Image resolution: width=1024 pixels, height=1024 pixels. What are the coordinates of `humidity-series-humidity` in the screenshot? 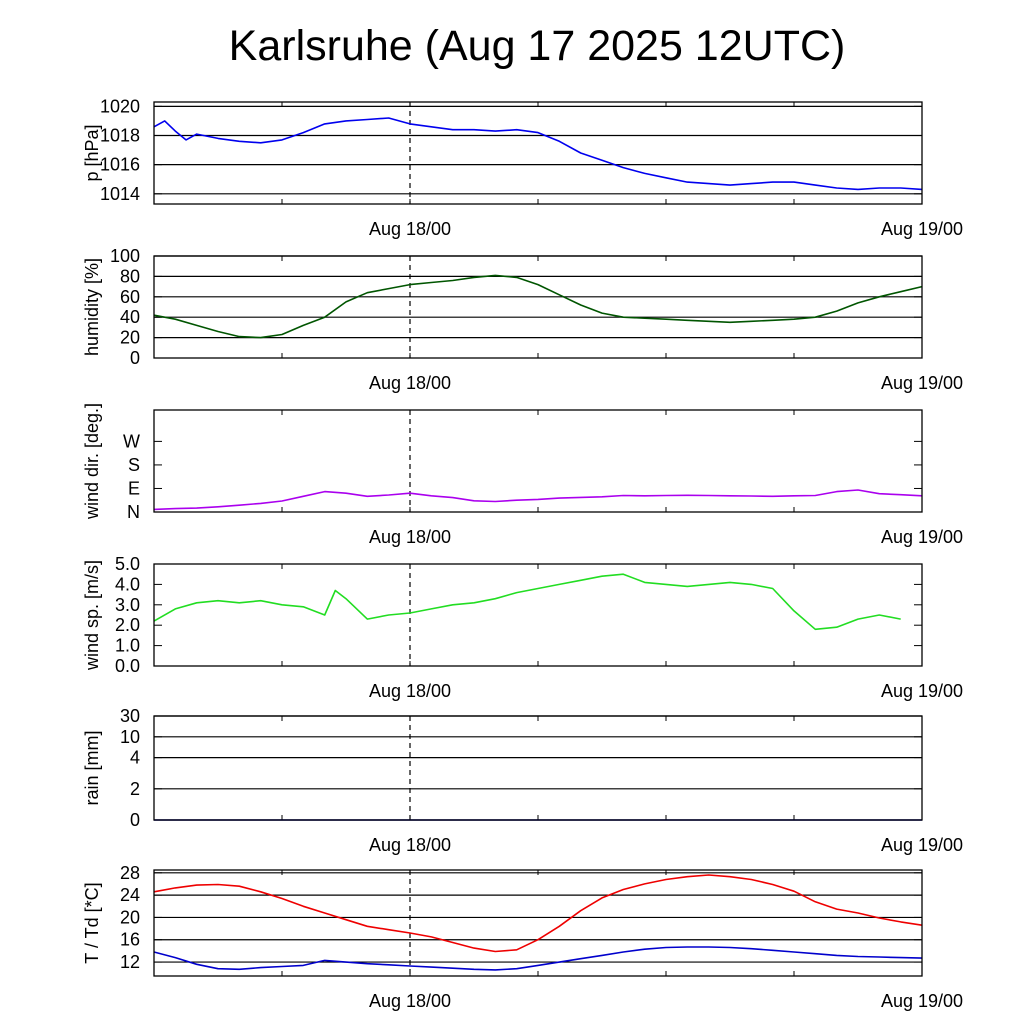 It's located at (538, 306).